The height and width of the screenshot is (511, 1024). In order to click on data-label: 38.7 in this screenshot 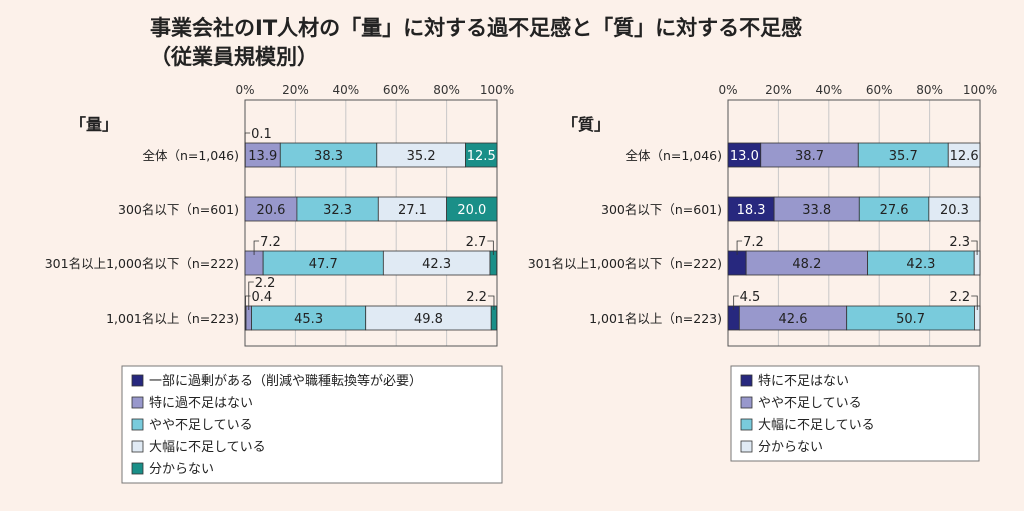, I will do `click(809, 156)`.